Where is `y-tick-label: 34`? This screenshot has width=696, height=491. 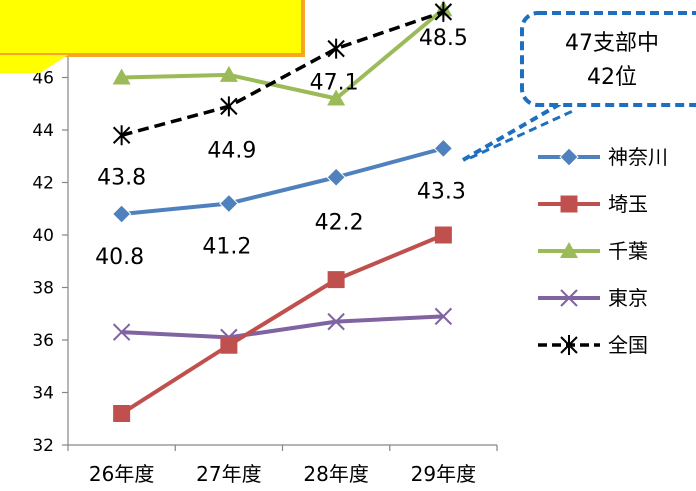 y-tick-label: 34 is located at coordinates (43, 394).